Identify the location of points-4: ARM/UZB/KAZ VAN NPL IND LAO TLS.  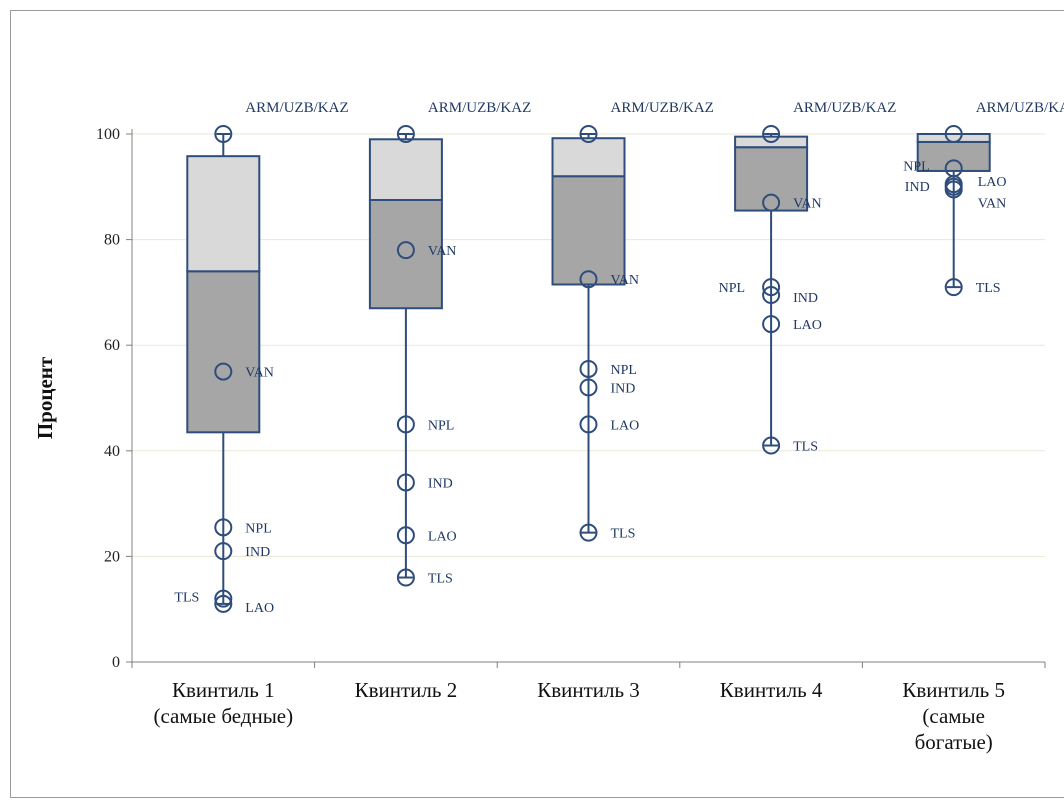
(807, 277).